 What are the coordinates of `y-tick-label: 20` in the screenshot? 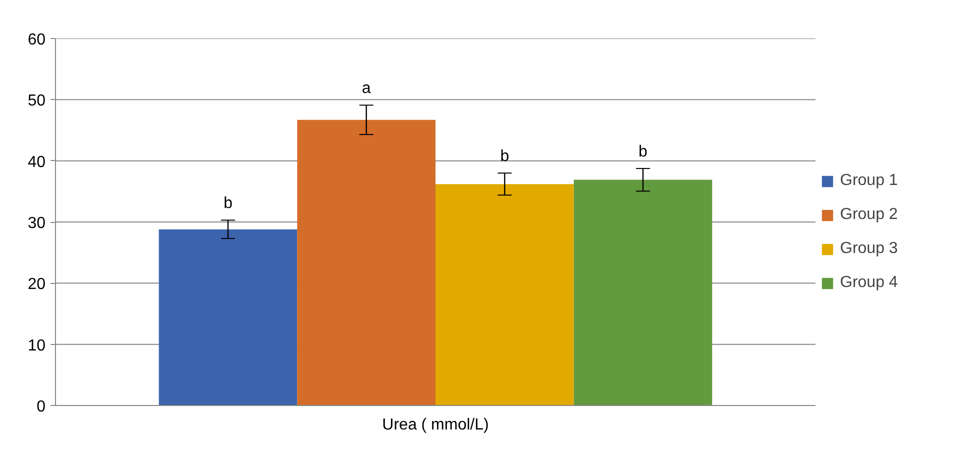 It's located at (37, 285).